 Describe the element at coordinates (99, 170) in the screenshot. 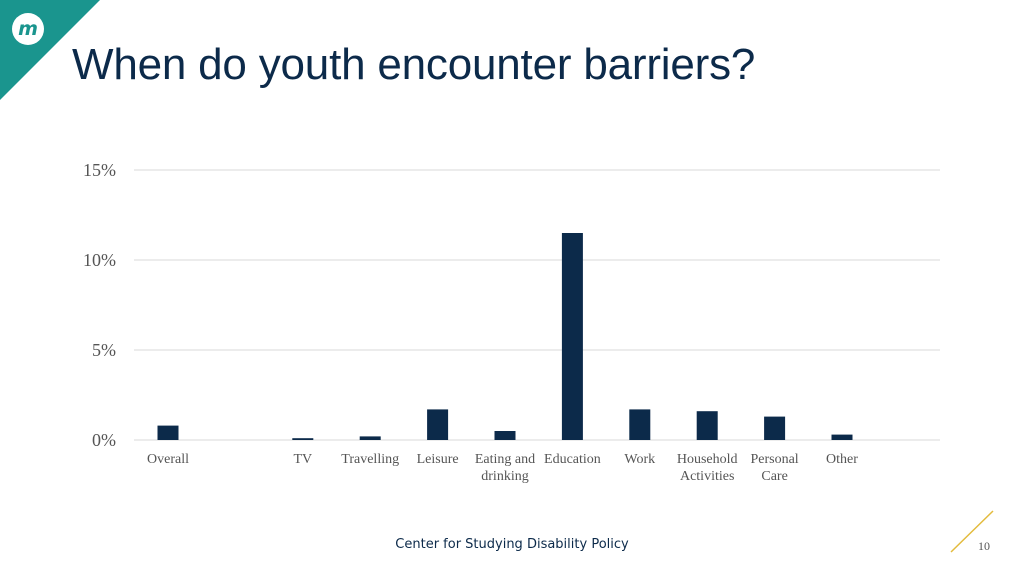

I see `y-tick-label: 15%` at that location.